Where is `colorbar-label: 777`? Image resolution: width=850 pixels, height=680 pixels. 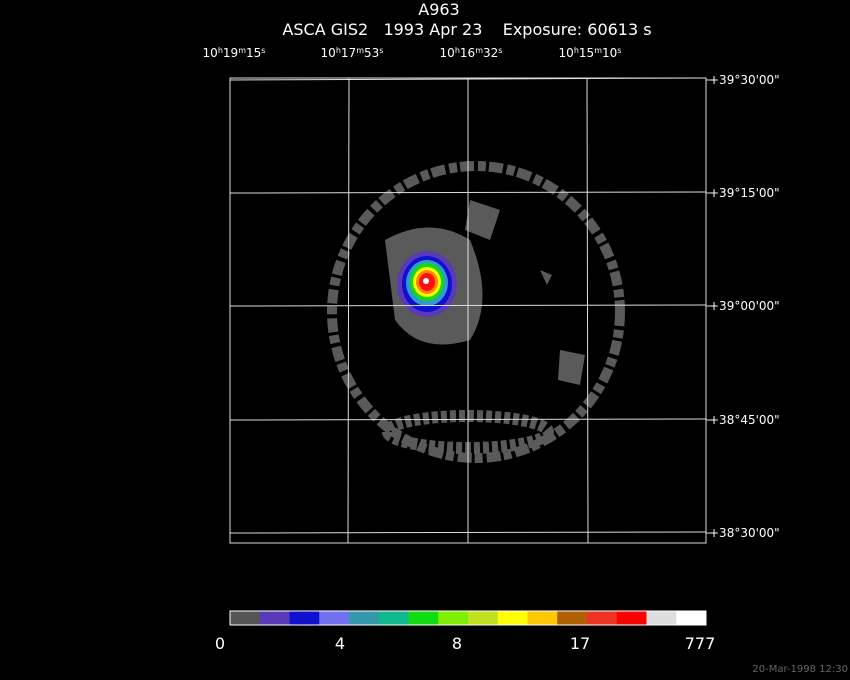
colorbar-label: 777 is located at coordinates (700, 643).